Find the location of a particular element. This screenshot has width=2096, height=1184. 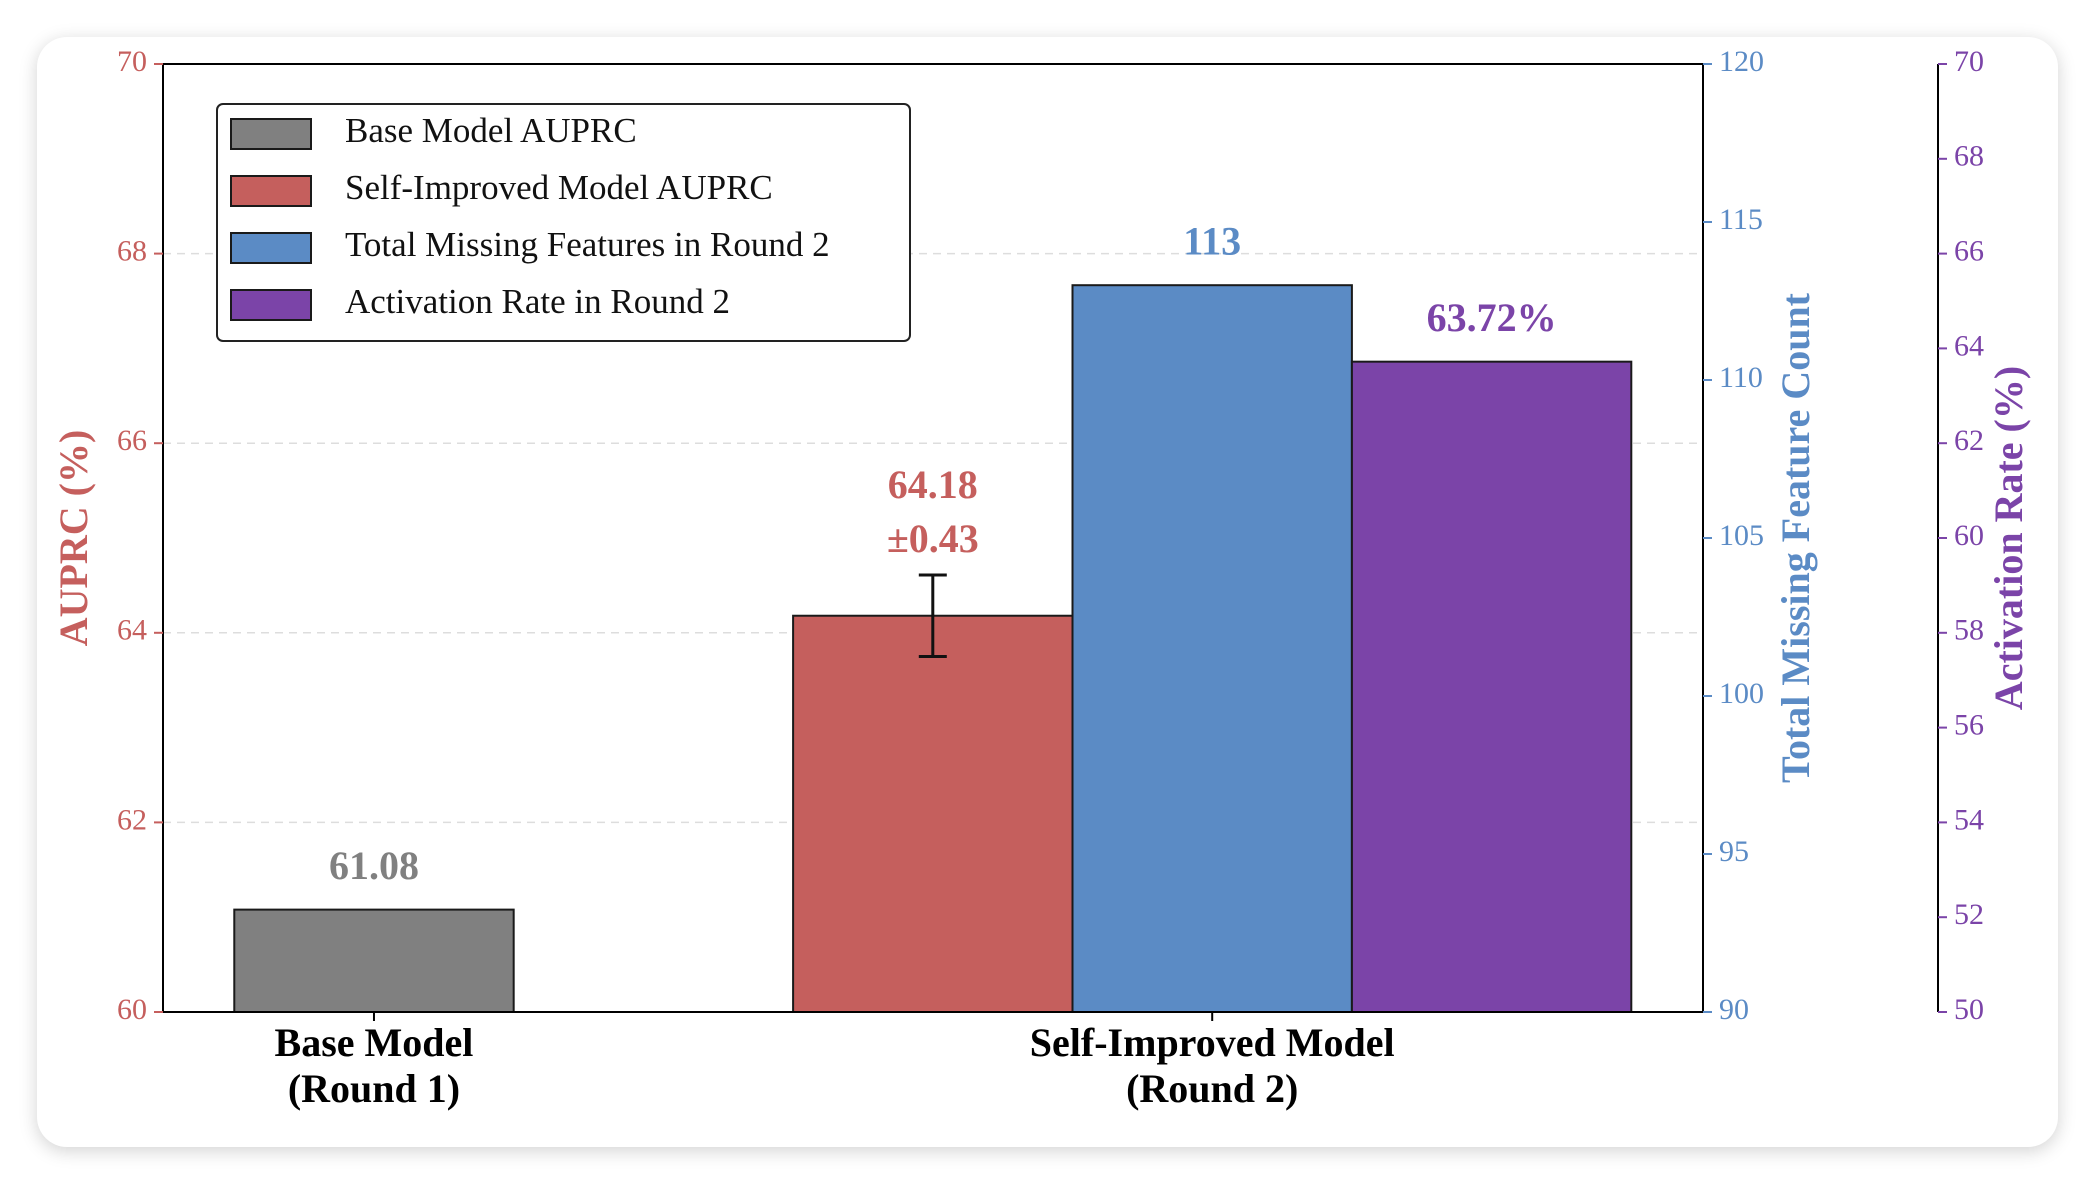

value-label: 63.72% is located at coordinates (1492, 317).